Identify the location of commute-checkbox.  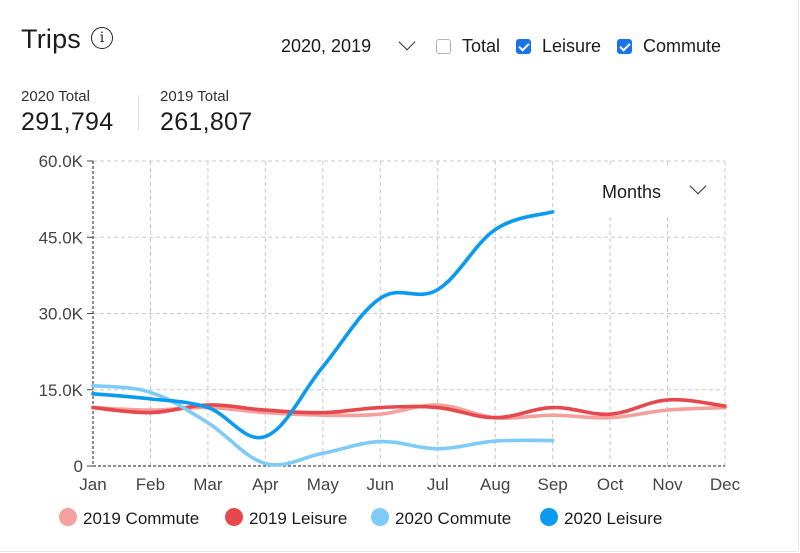
(624, 46).